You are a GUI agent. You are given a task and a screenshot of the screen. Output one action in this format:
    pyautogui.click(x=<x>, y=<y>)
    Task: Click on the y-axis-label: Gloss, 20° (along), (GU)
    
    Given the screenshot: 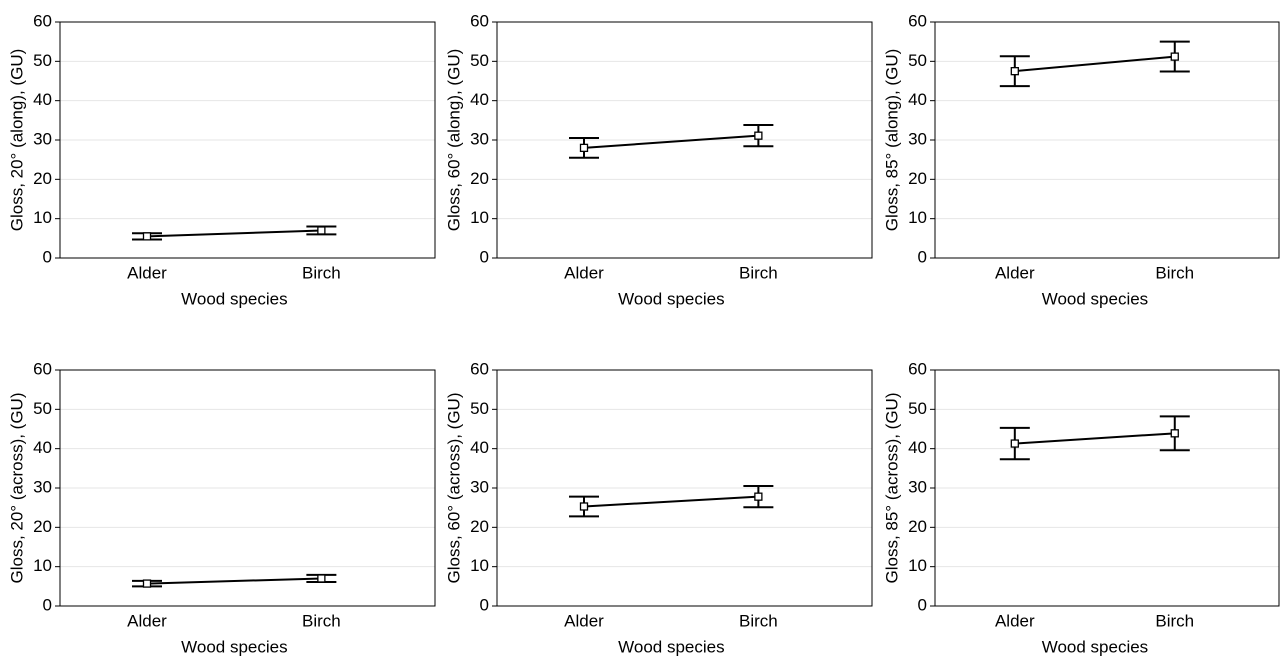 What is the action you would take?
    pyautogui.click(x=16, y=140)
    